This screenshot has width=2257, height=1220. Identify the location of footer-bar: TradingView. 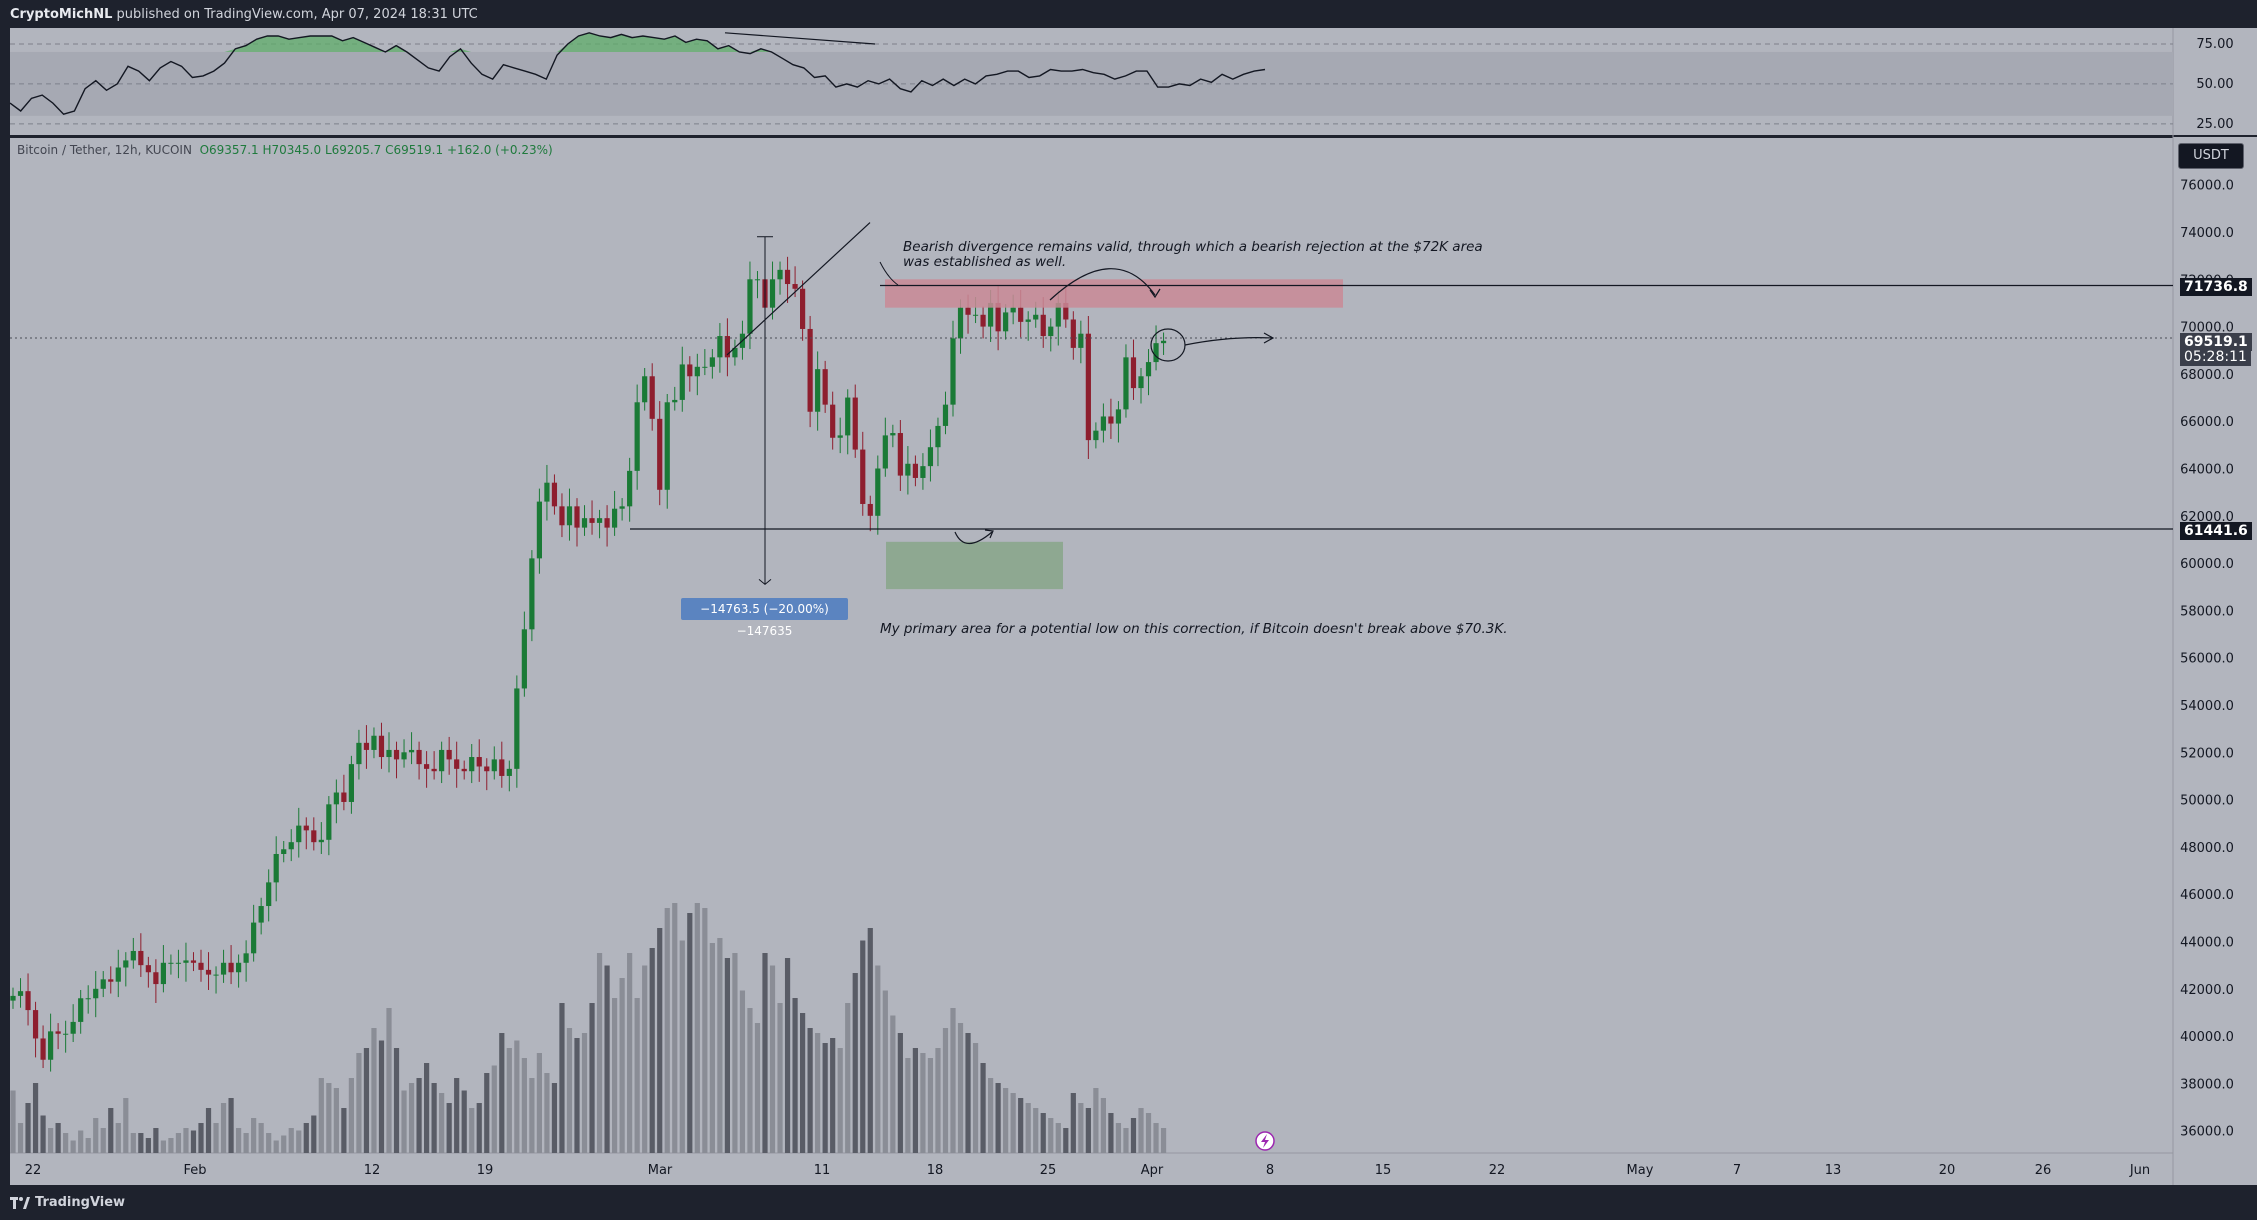
(1128, 1202).